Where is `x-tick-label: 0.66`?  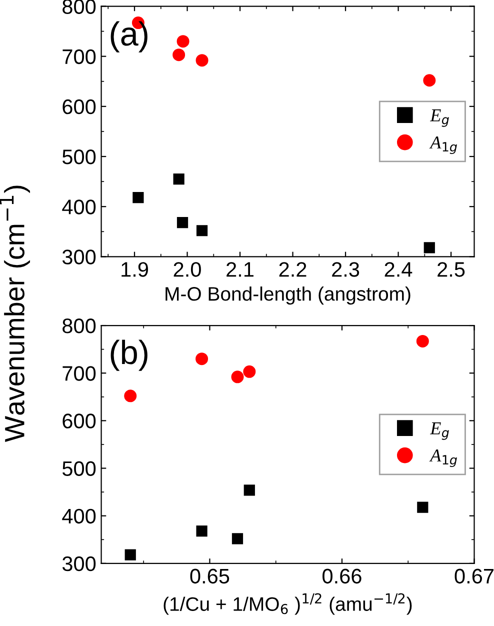 x-tick-label: 0.66 is located at coordinates (342, 576).